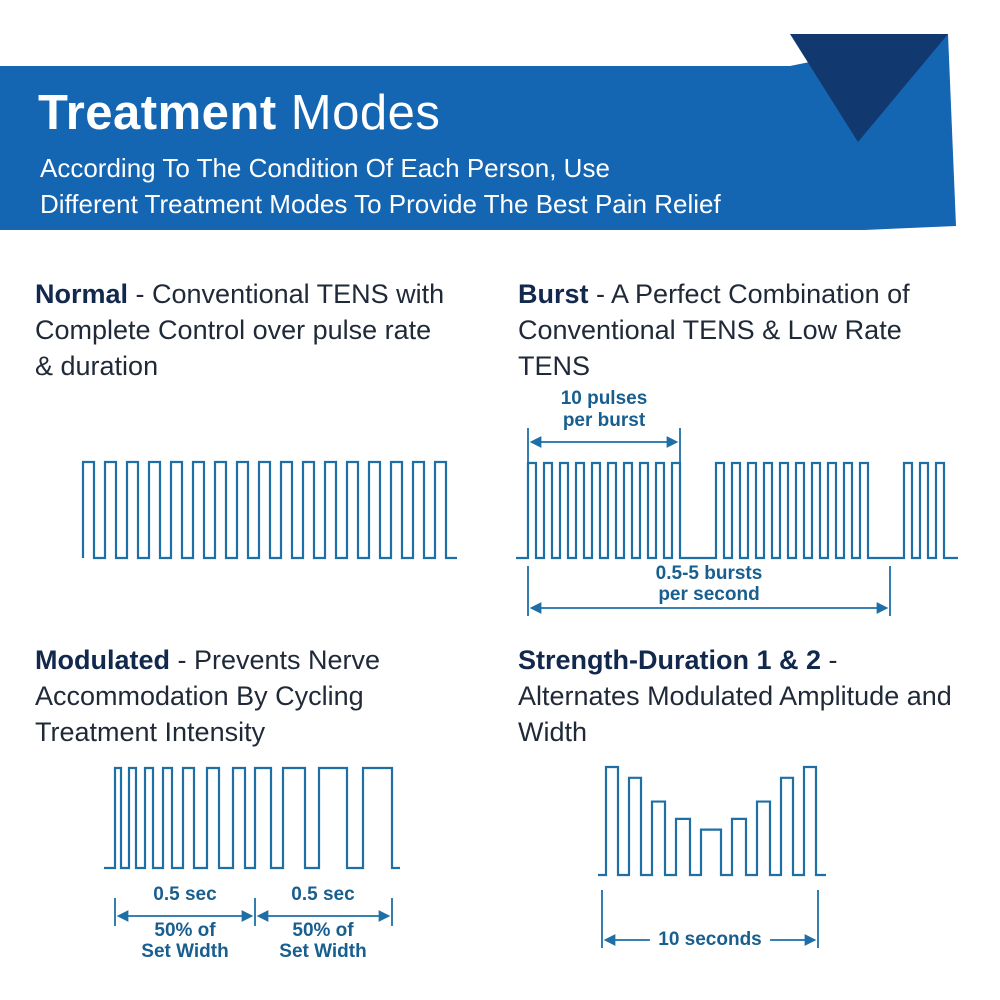 The height and width of the screenshot is (1000, 1000). Describe the element at coordinates (709, 584) in the screenshot. I see `burst-bursts-per-second-label: 0.5-5 bursts per second` at that location.